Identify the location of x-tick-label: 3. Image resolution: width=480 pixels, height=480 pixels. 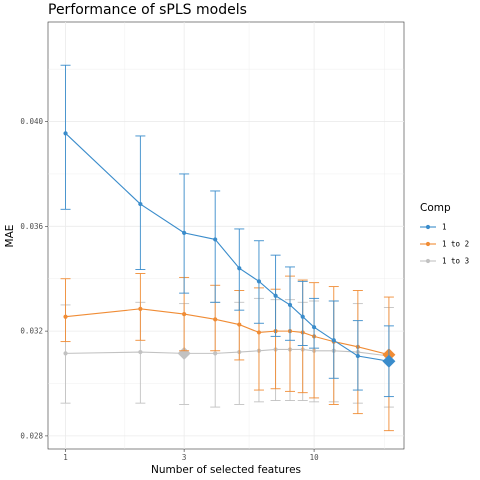
(184, 457).